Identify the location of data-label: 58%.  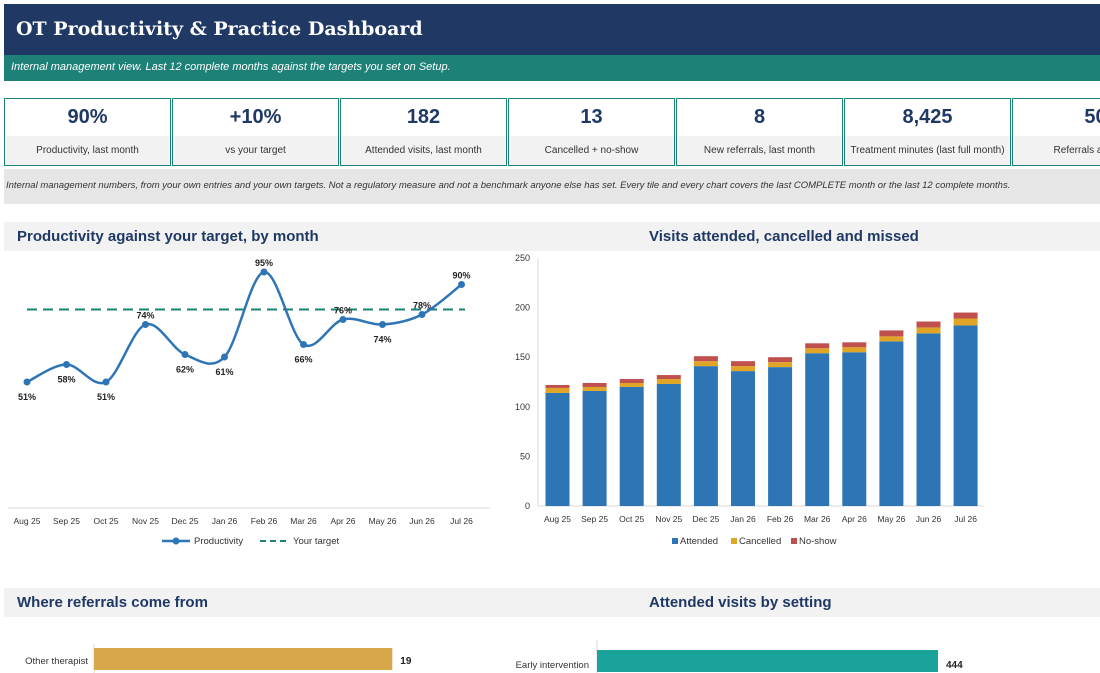
(66, 380).